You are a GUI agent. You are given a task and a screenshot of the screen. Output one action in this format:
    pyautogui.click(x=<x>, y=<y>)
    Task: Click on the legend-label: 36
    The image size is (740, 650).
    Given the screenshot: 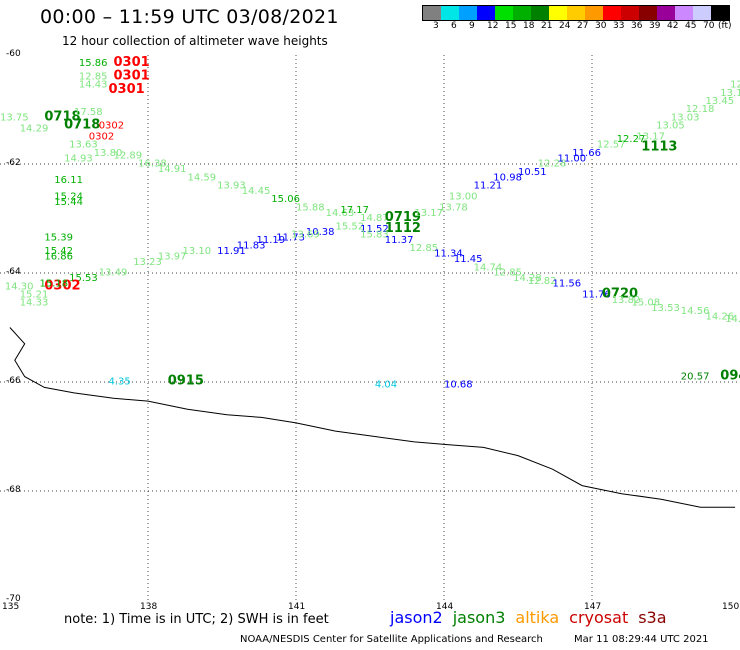 What is the action you would take?
    pyautogui.click(x=637, y=26)
    